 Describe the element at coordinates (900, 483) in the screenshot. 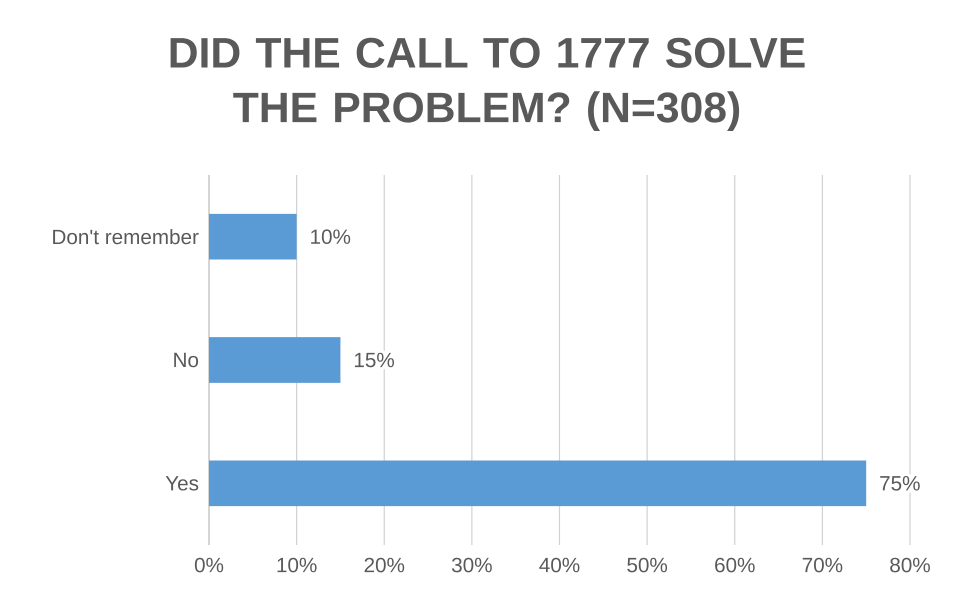

I see `data-label: 75%` at that location.